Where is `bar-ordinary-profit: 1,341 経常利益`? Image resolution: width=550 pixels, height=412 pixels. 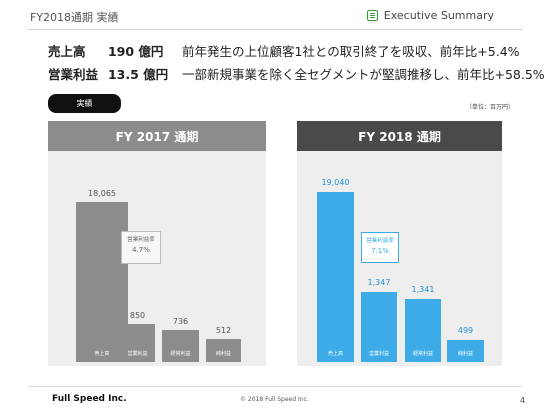 bar-ordinary-profit: 1,341 経常利益 is located at coordinates (423, 323).